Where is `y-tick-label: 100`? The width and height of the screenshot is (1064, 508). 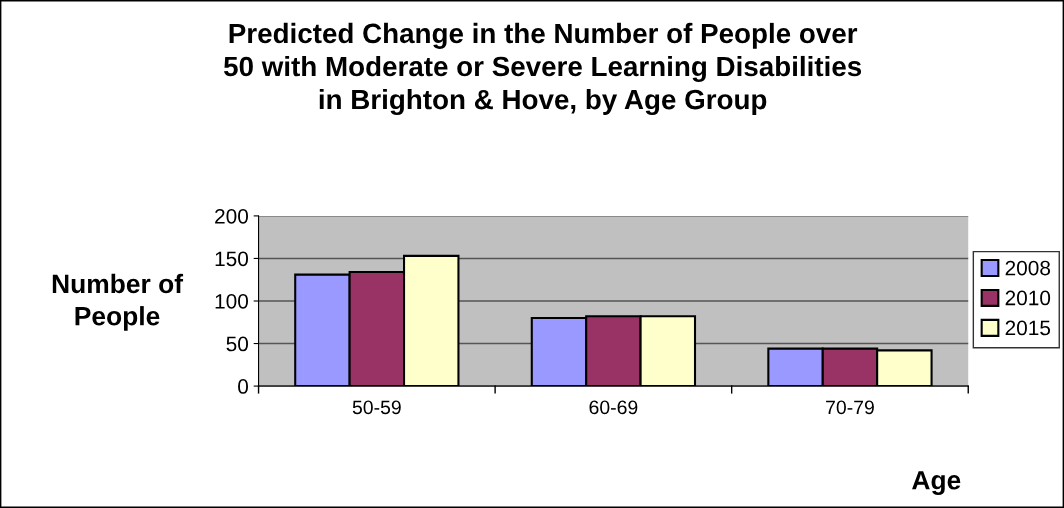 y-tick-label: 100 is located at coordinates (232, 301).